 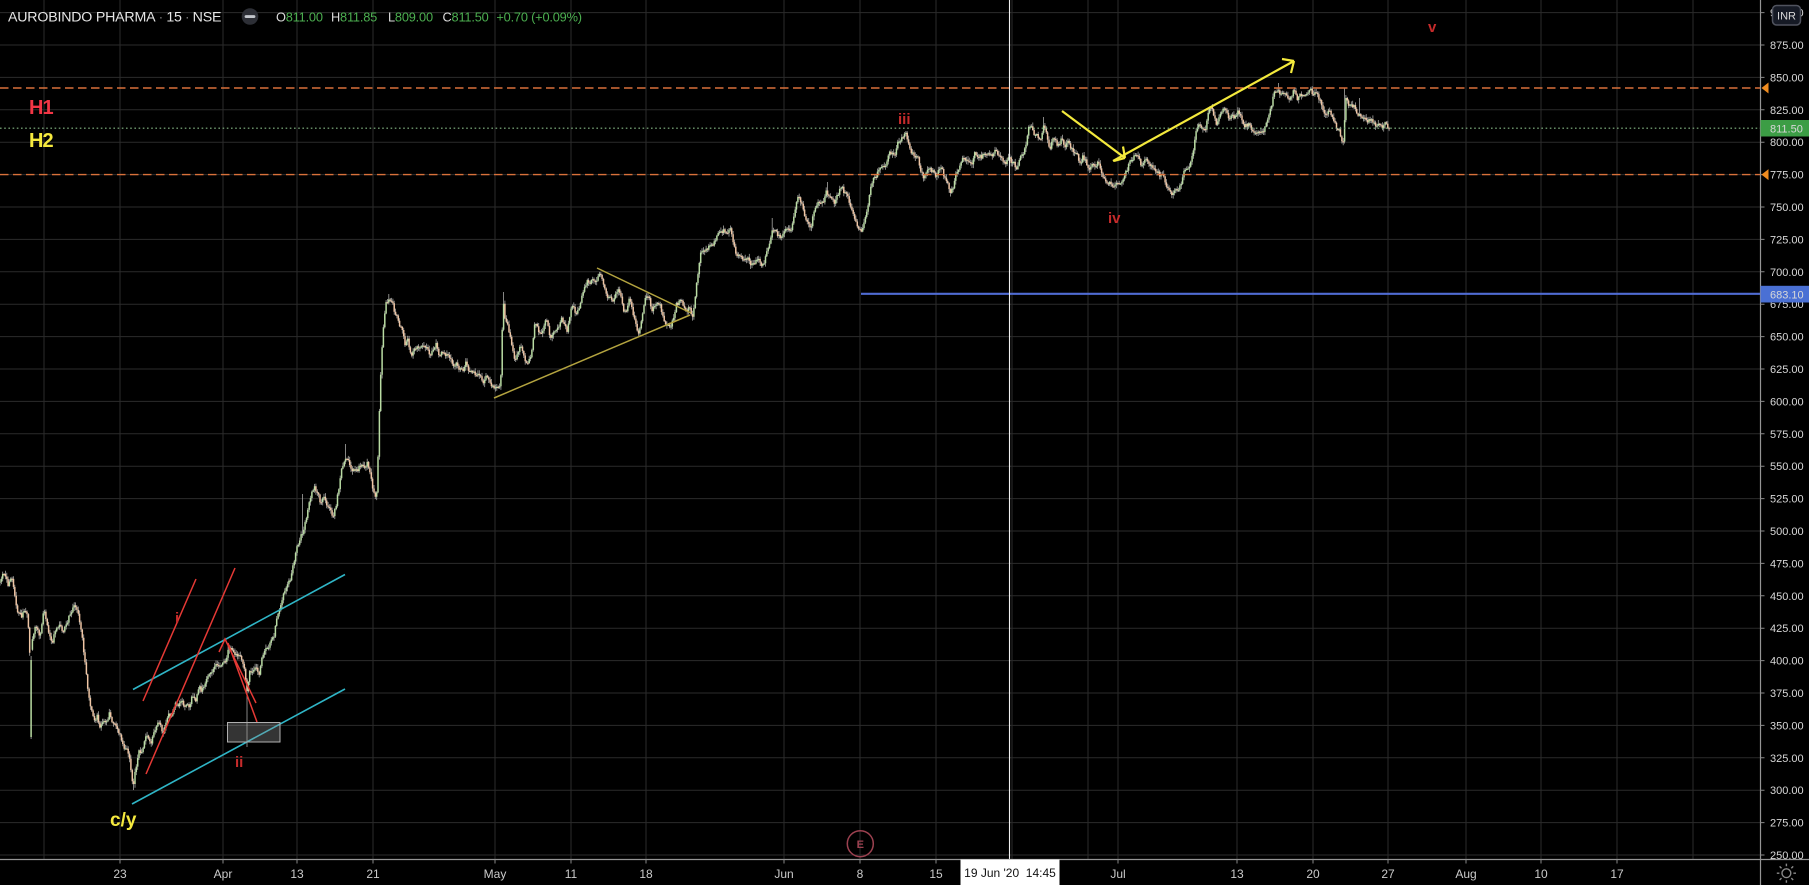 I want to click on svg-text: 8, so click(x=860, y=874).